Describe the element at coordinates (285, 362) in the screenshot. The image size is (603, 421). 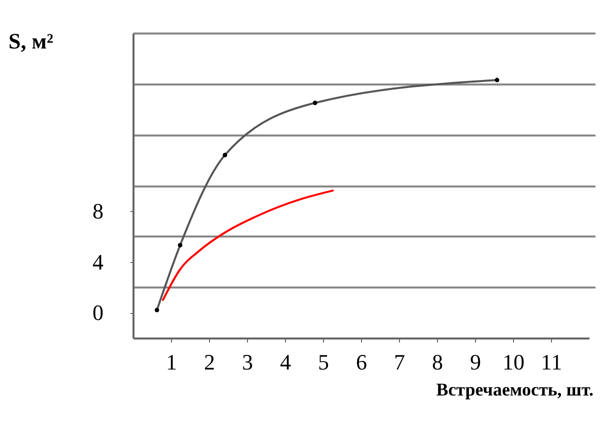
I see `x-tick-label: 4` at that location.